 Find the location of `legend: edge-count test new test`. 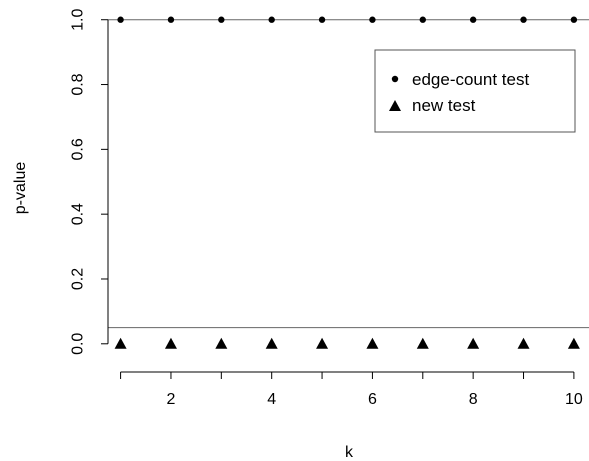

legend: edge-count test new test is located at coordinates (475, 91).